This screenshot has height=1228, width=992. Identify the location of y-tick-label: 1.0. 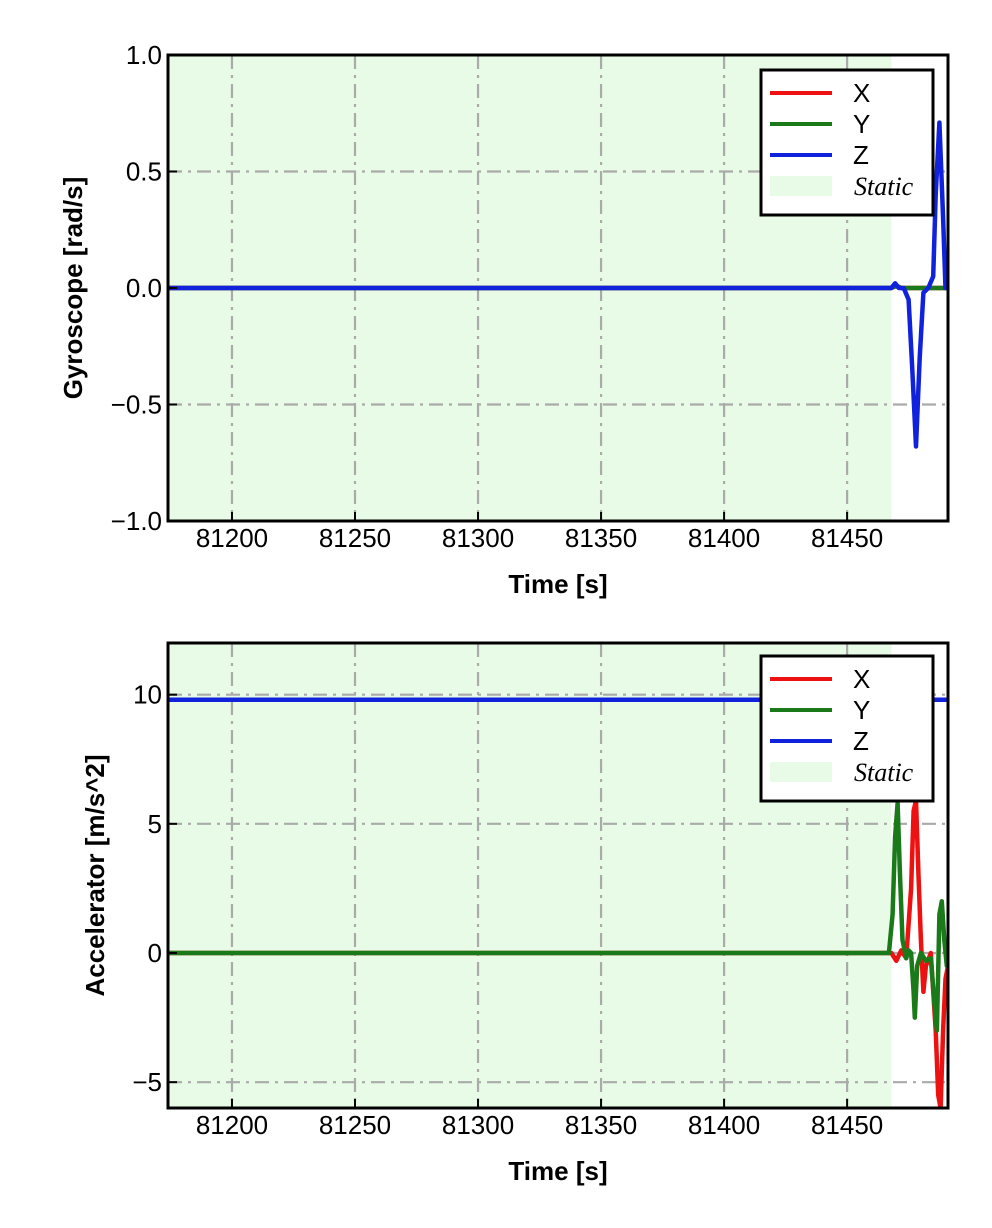
(144, 55).